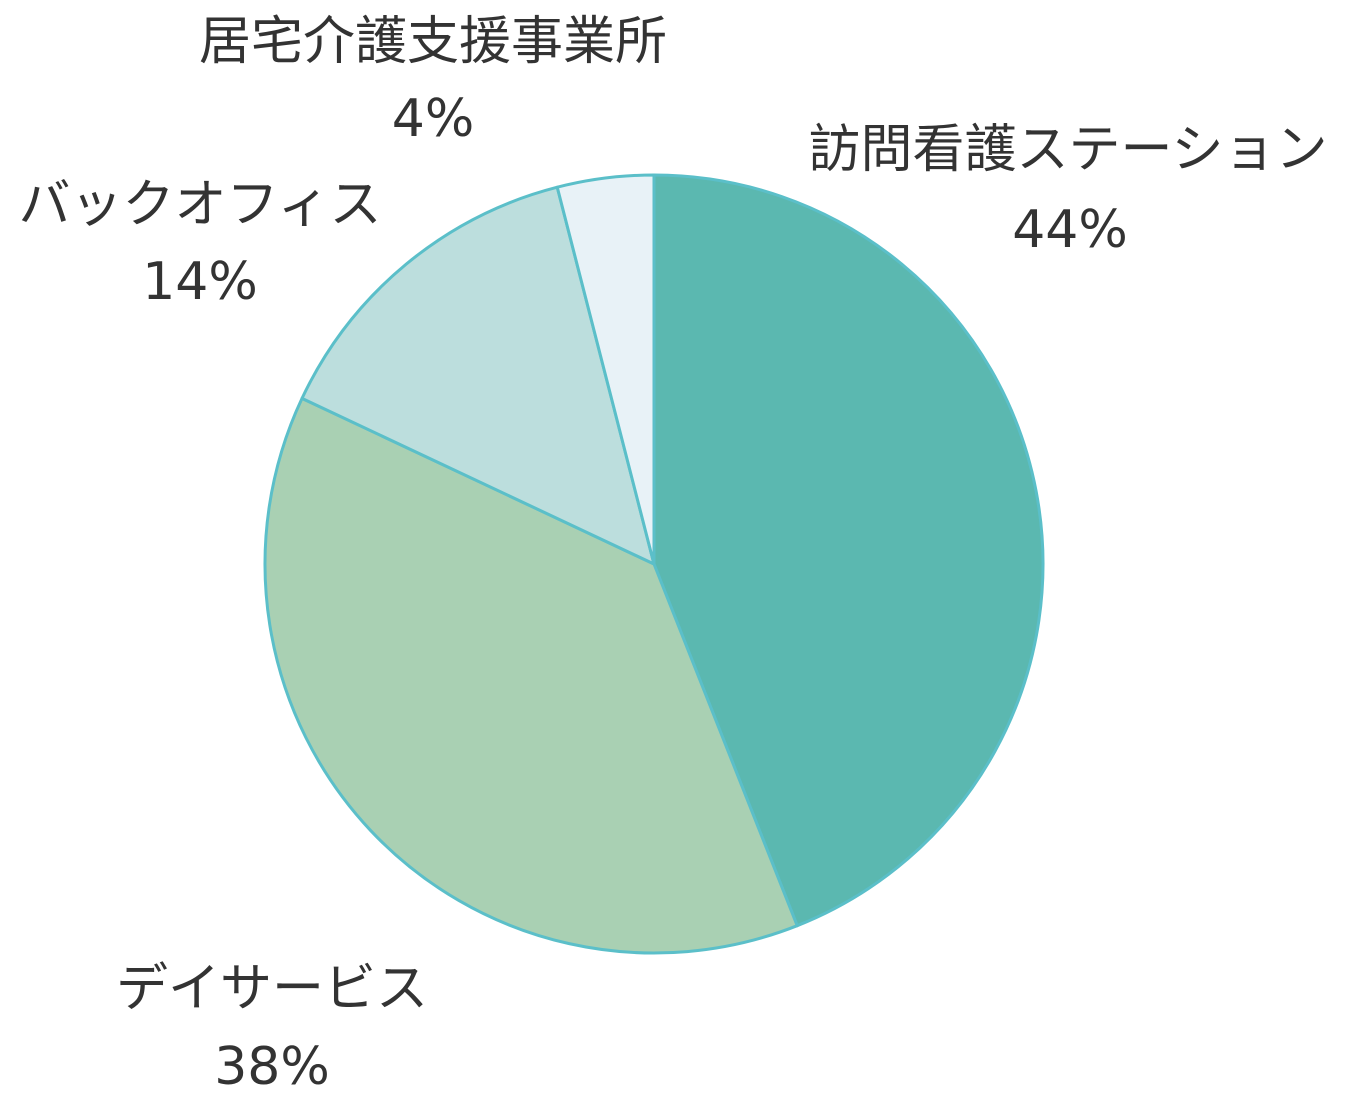  Describe the element at coordinates (433, 42) in the screenshot. I see `slice-label-care-management: 居宅介護支援事業所` at that location.